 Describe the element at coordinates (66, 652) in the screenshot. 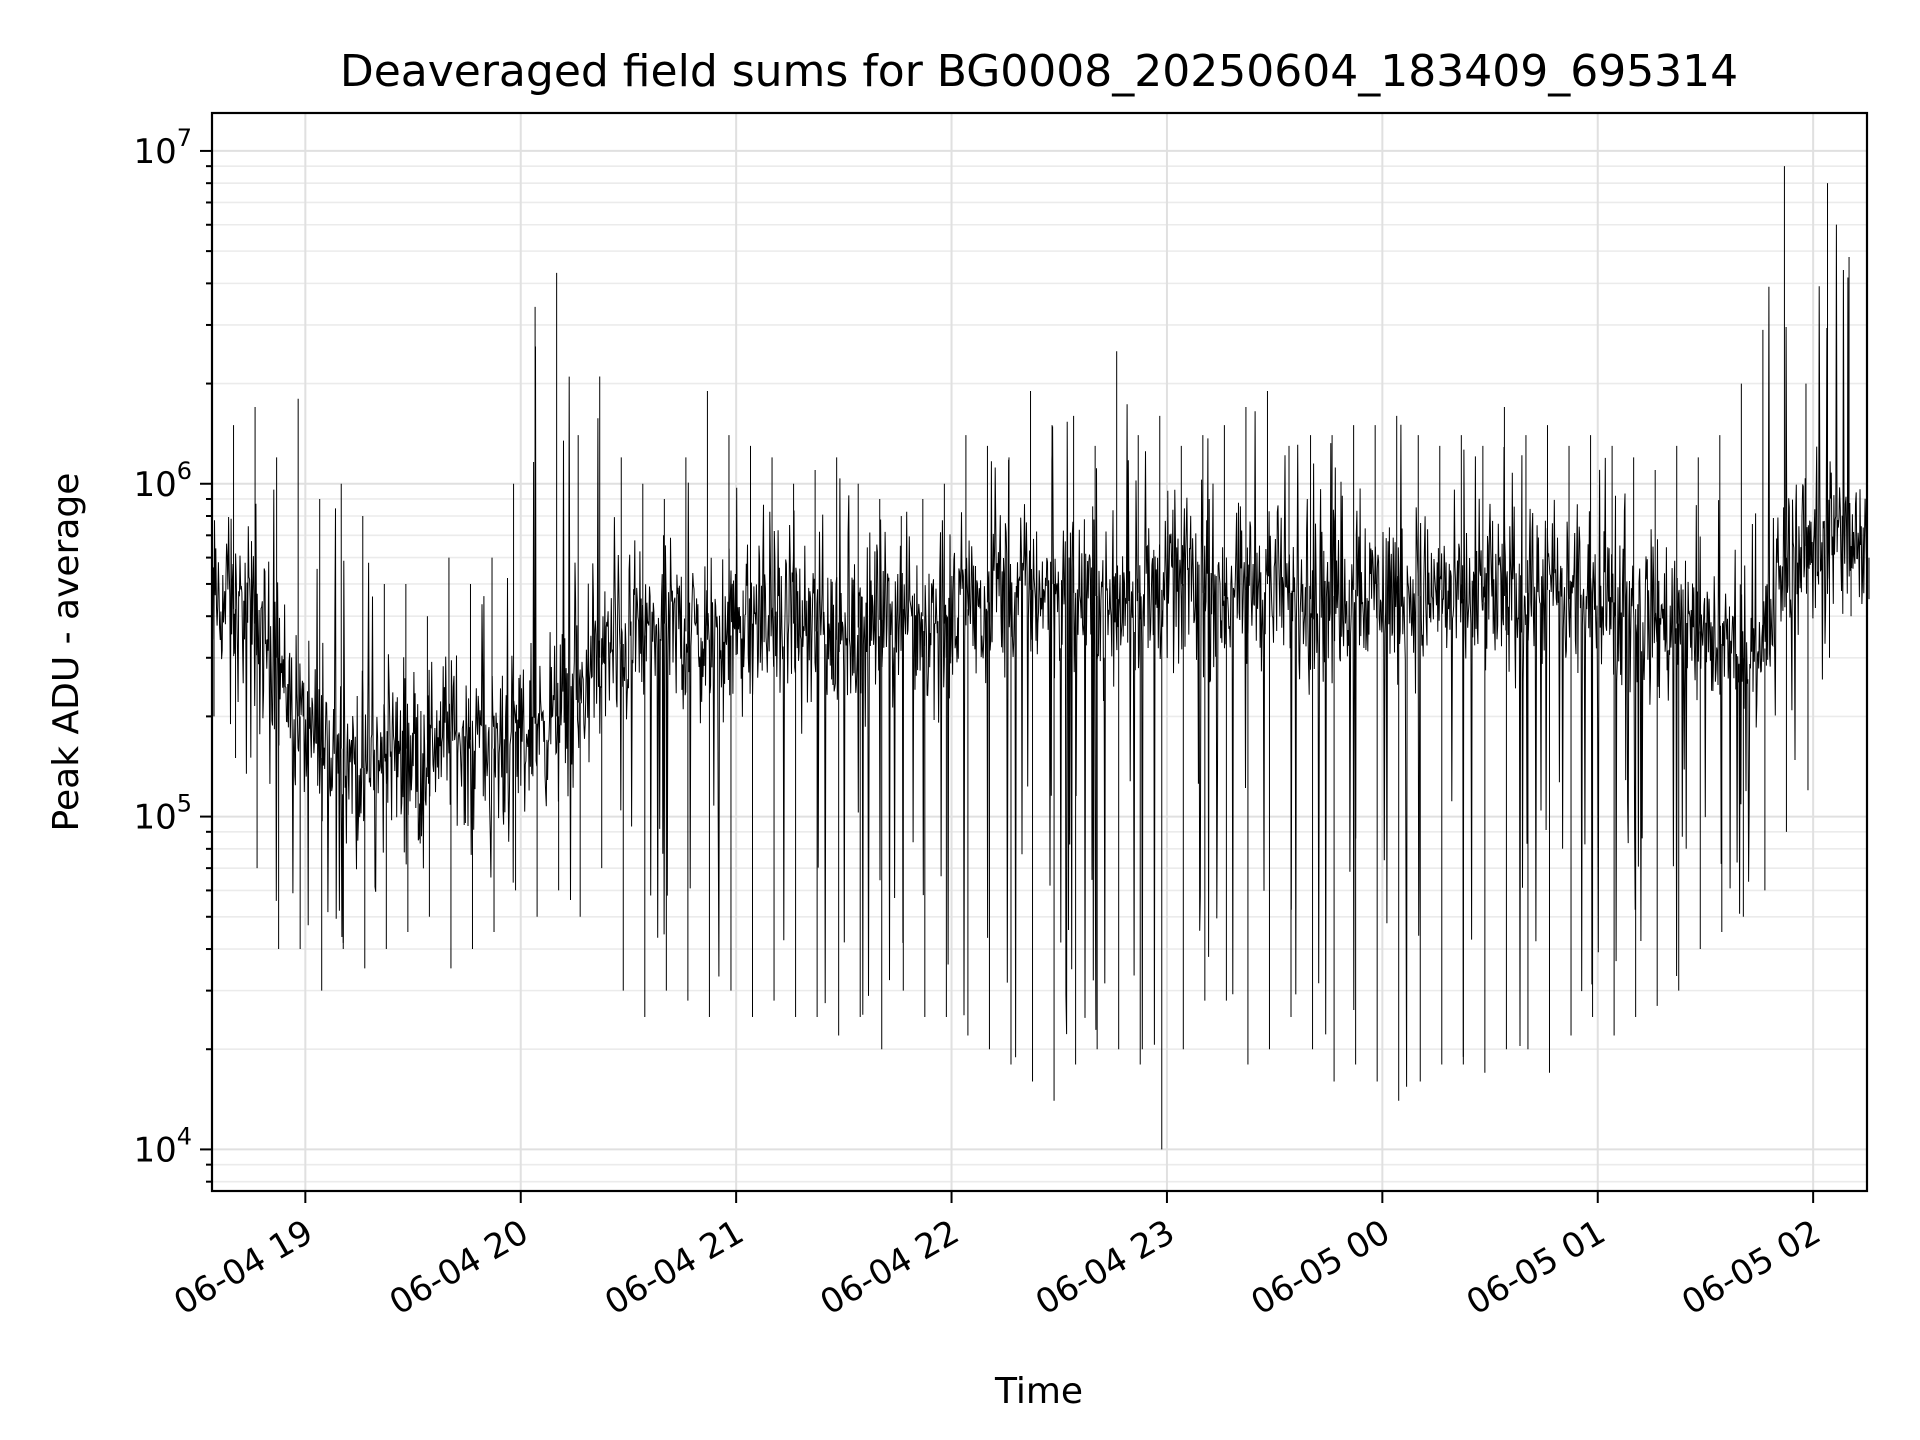

I see `y-axis-label: Peak ADU - average` at that location.